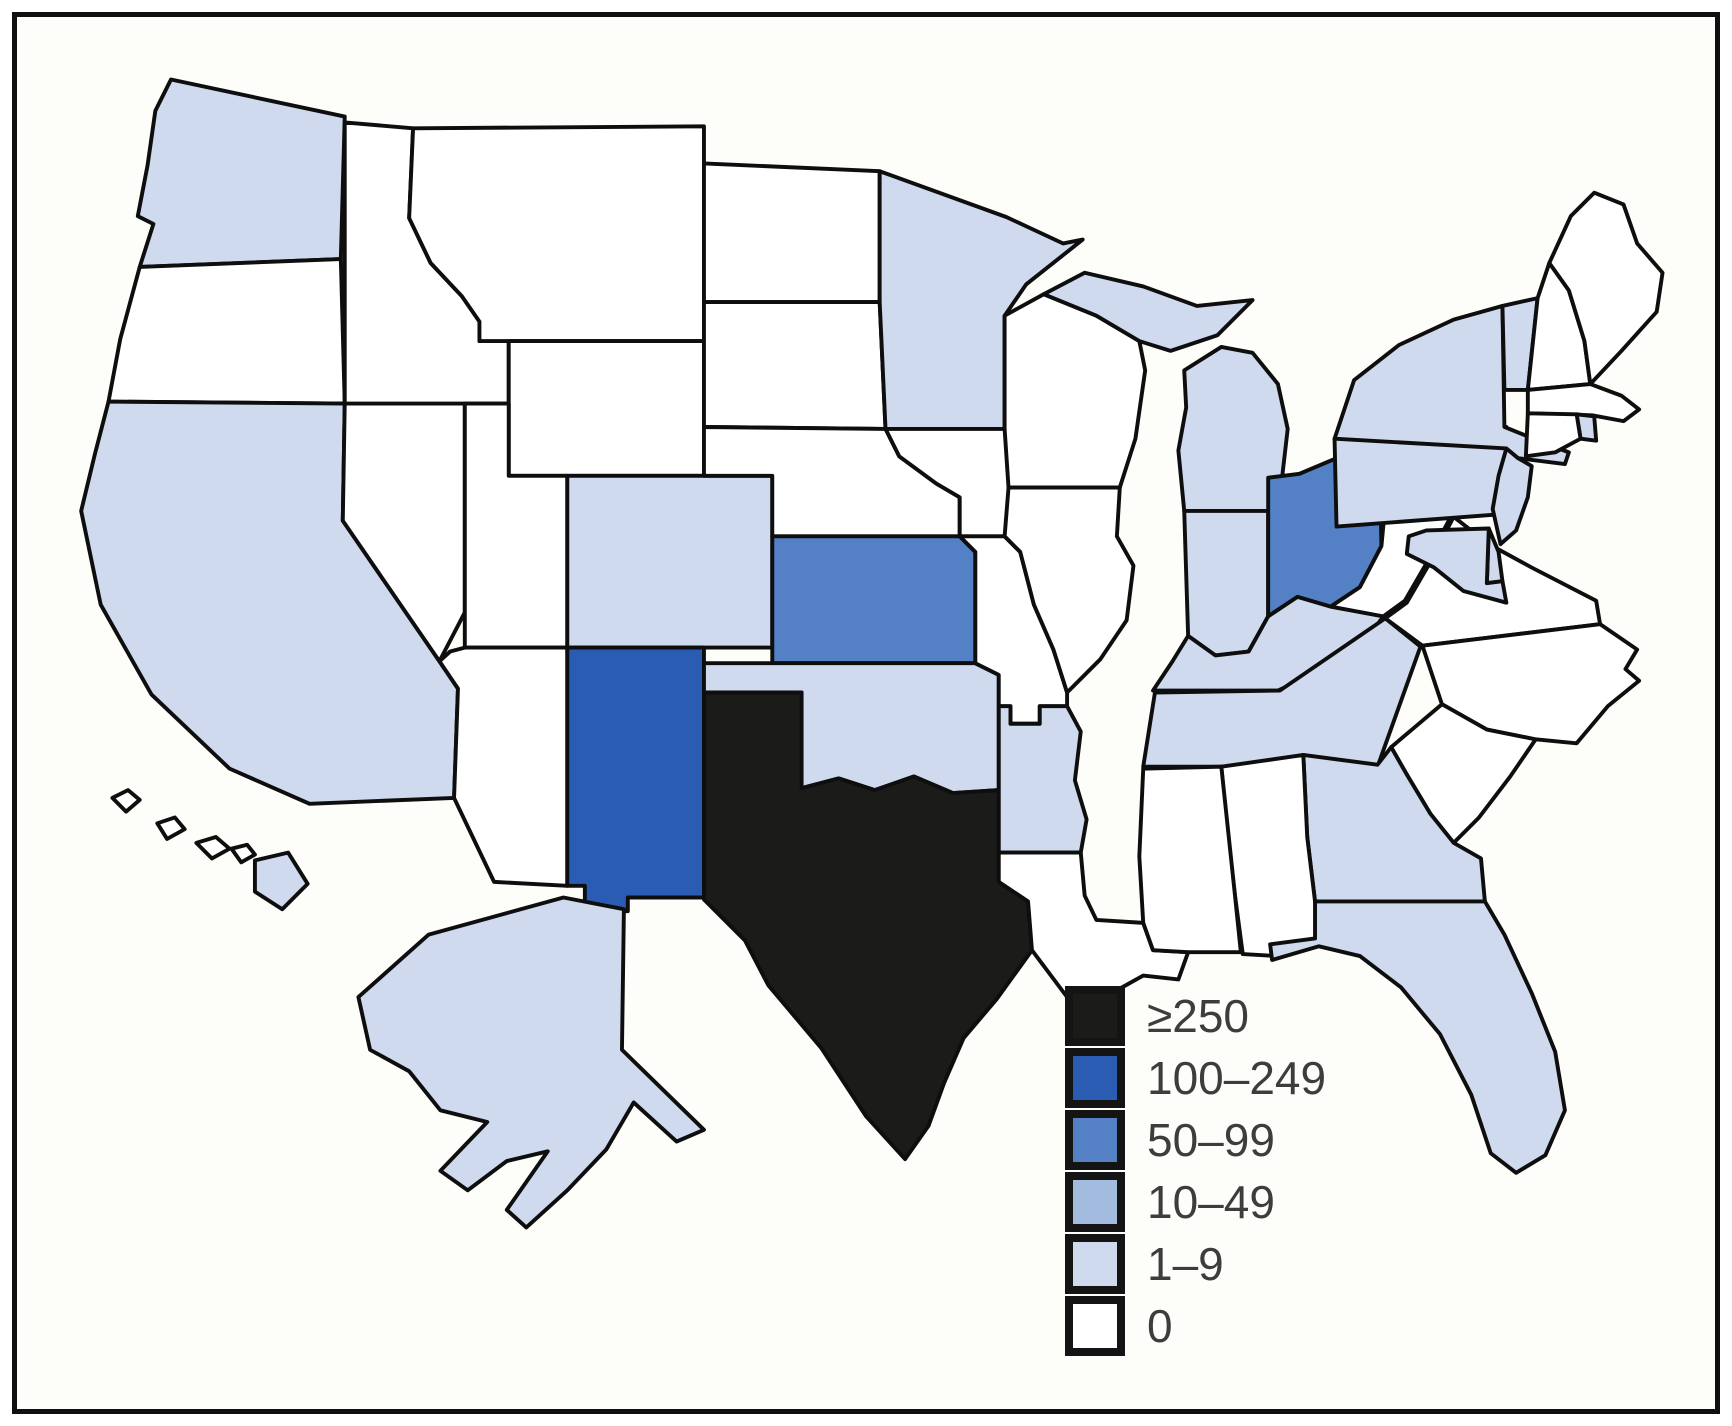  I want to click on legend-label: ≥250, so click(1198, 1015).